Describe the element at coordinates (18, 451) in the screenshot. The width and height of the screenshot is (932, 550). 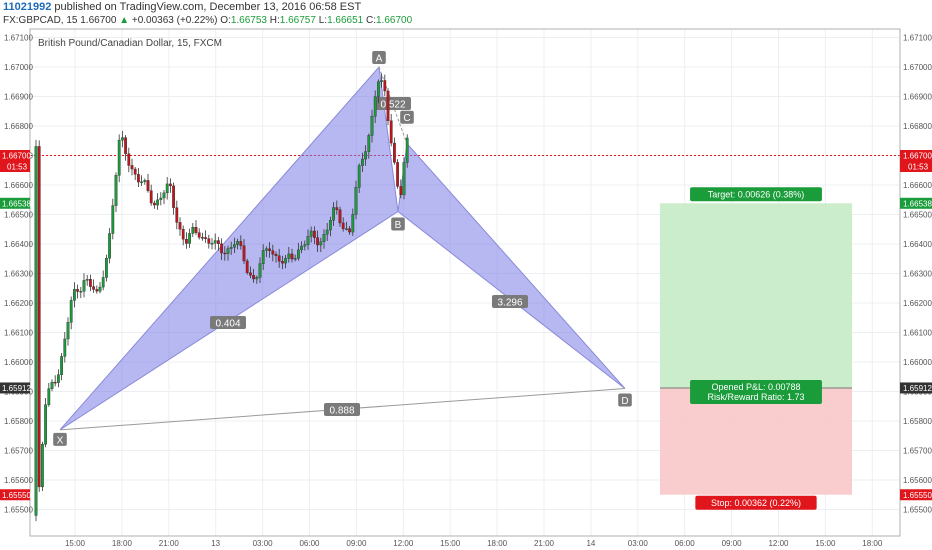
I see `y-tick-left: 1.65700` at that location.